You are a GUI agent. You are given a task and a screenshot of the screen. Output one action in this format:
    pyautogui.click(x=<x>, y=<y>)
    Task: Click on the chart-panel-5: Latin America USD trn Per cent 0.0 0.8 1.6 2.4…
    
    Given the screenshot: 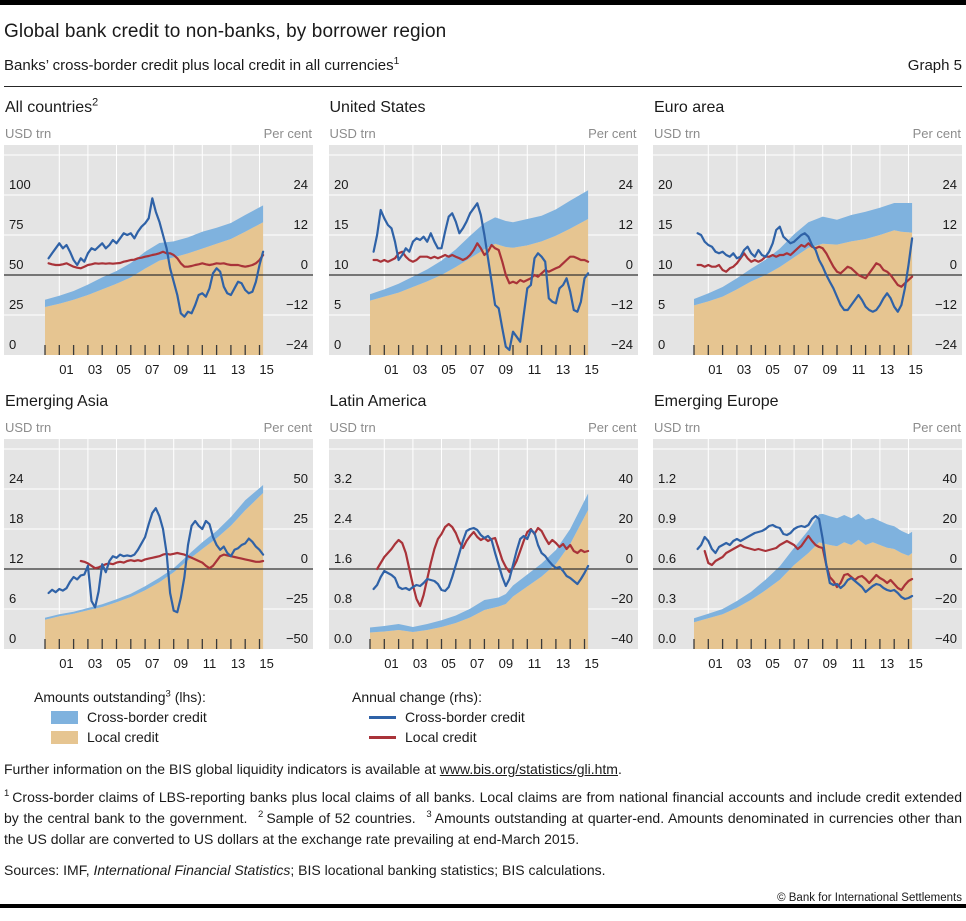 What is the action you would take?
    pyautogui.click(x=483, y=535)
    